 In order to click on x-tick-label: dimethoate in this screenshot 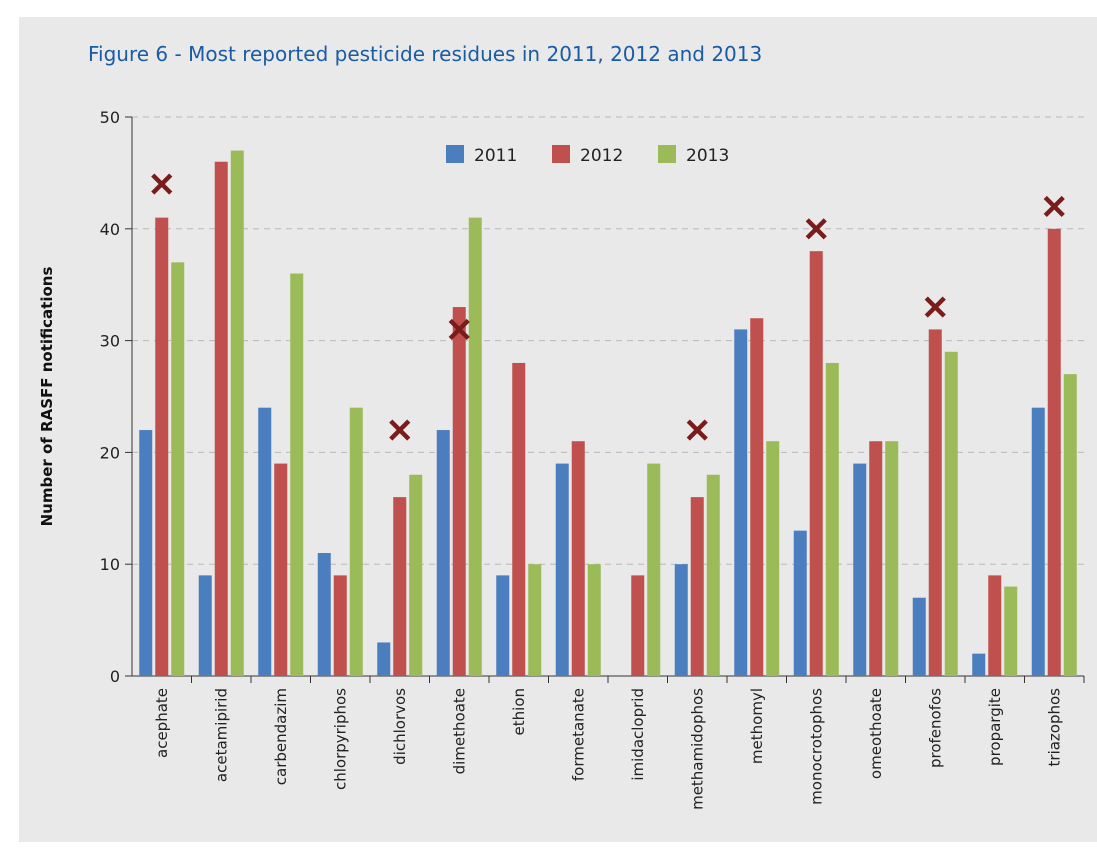, I will do `click(459, 731)`.